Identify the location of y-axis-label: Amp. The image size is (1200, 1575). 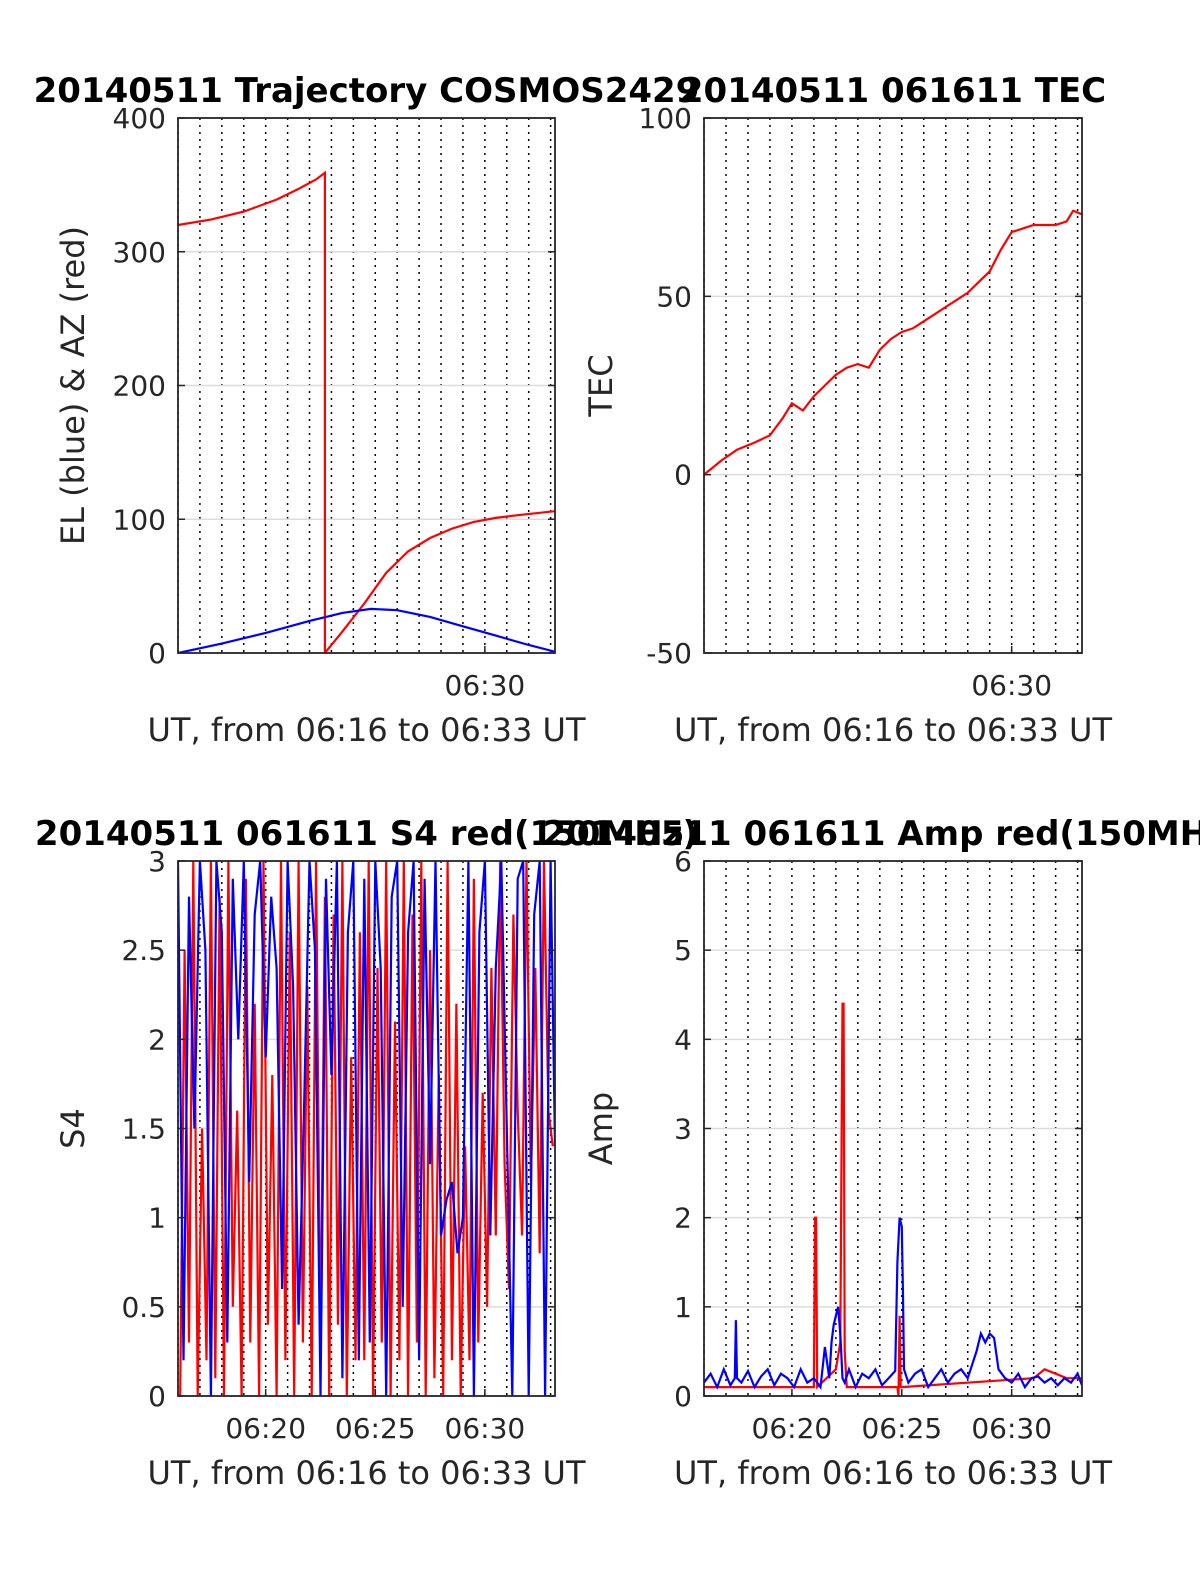
(601, 1128).